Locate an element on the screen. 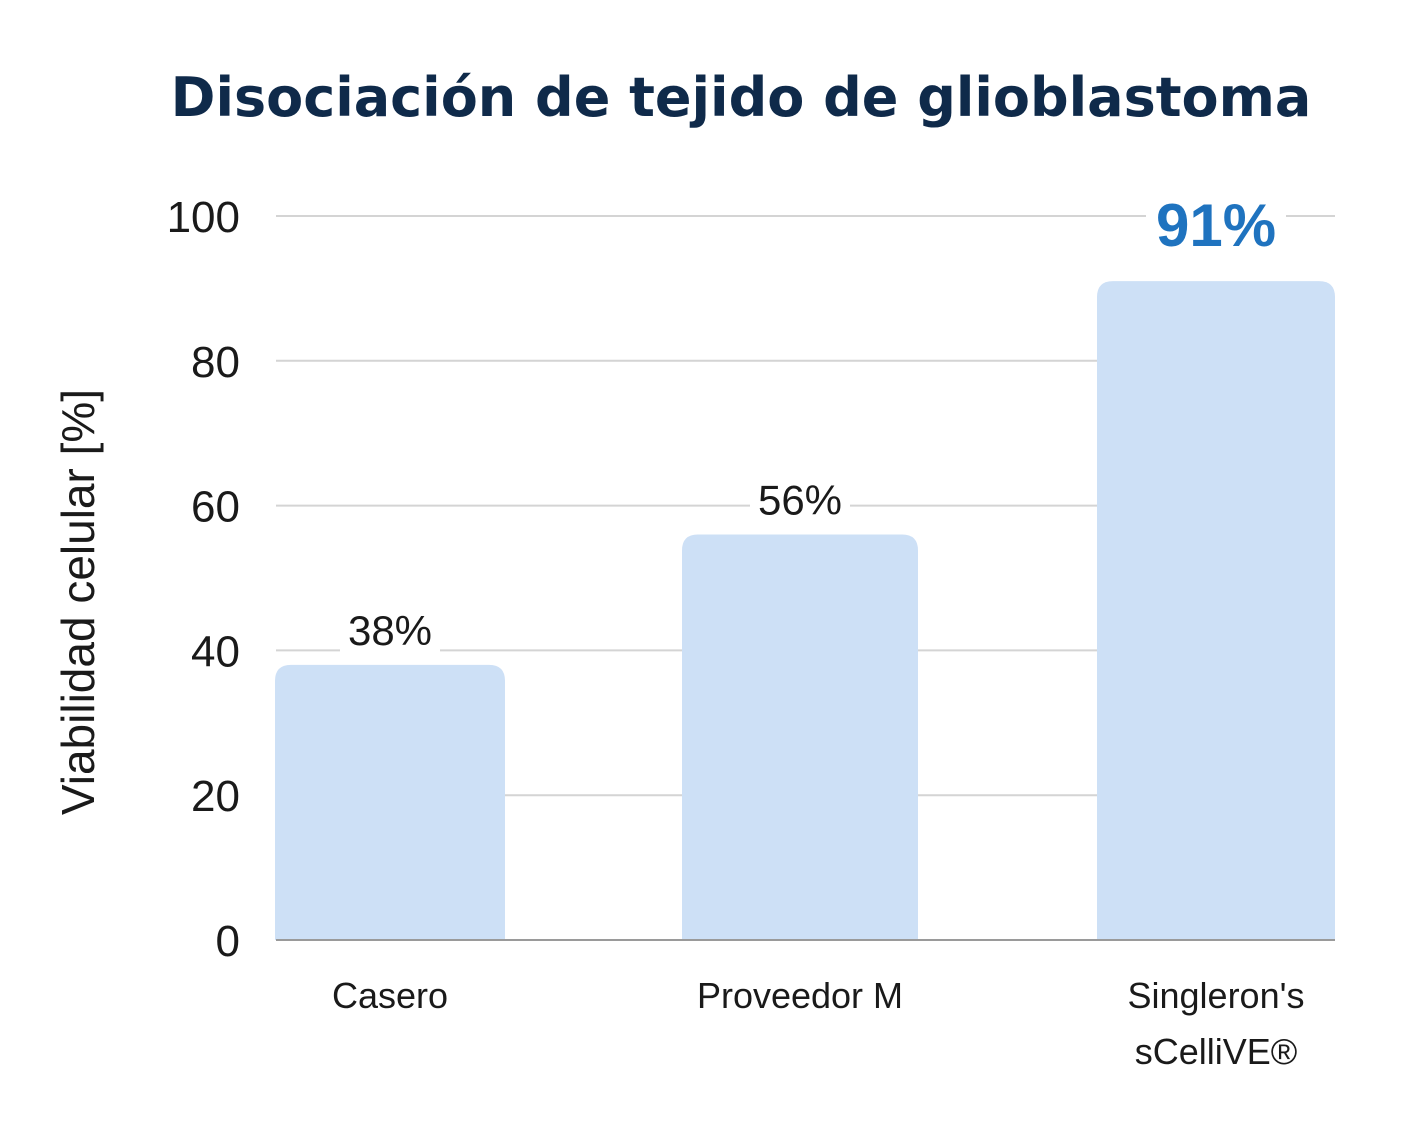  y-tick-label: 0 is located at coordinates (228, 941).